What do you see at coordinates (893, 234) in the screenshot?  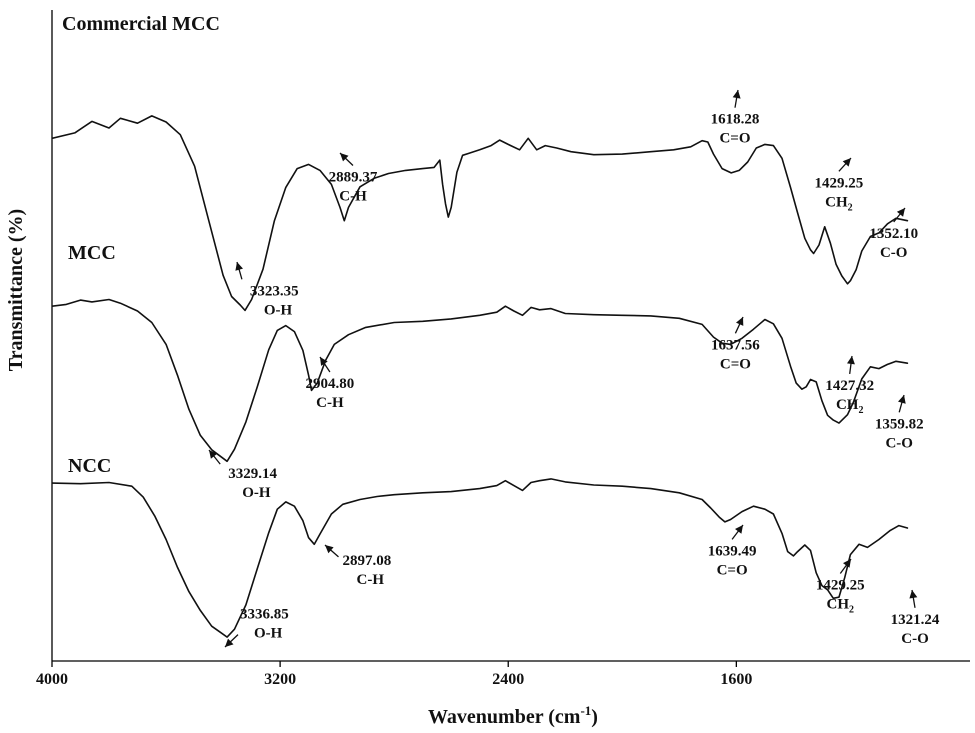 I see `annotation-value: 1352.10` at bounding box center [893, 234].